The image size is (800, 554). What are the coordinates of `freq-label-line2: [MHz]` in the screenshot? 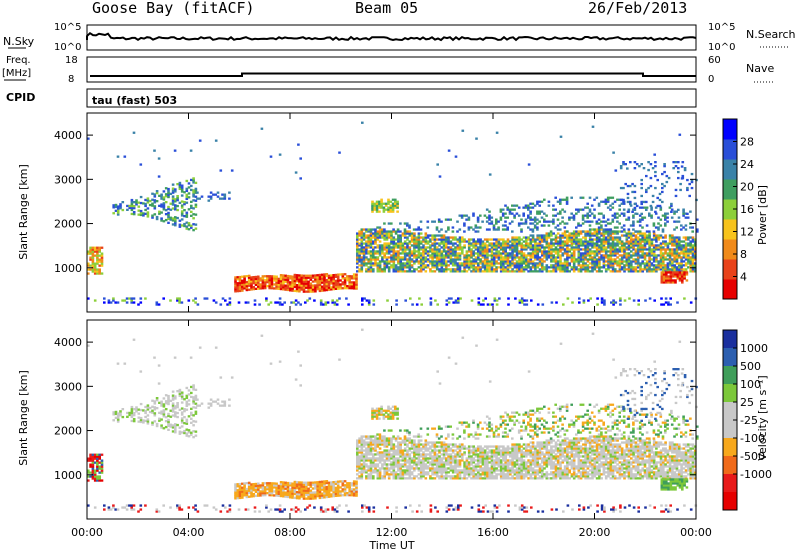 It's located at (16, 73).